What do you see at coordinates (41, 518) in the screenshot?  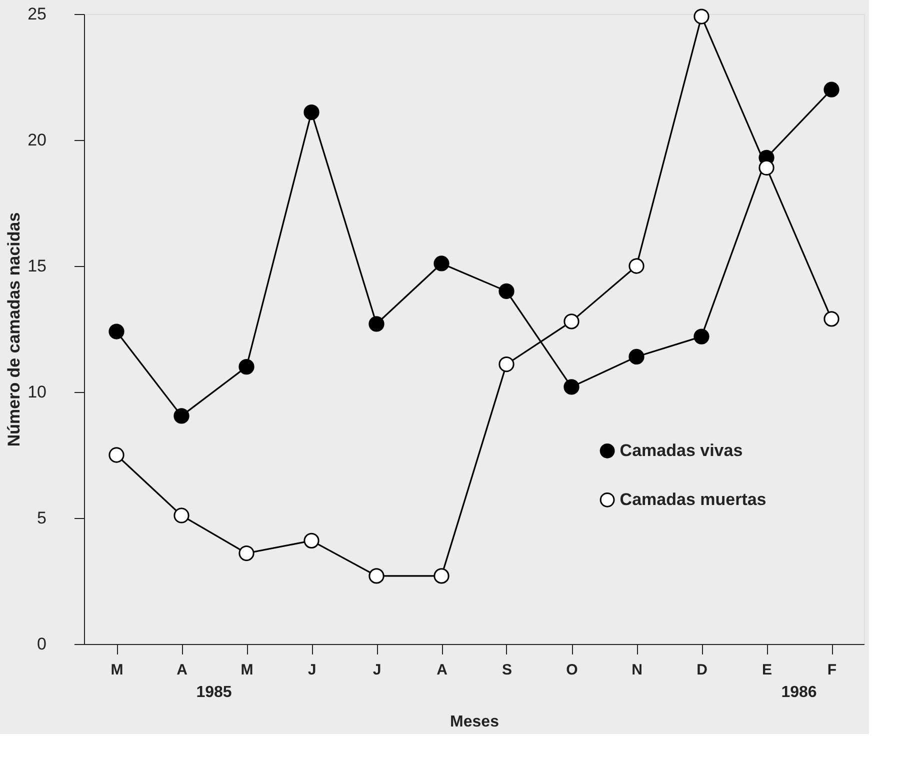 I see `y-tick-label: 5` at bounding box center [41, 518].